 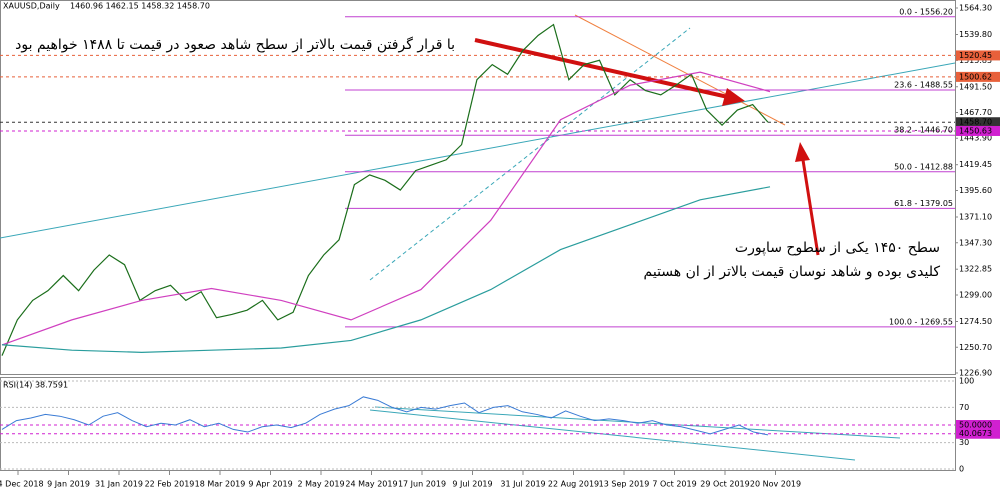 I want to click on y-tick-label: 1322.85, so click(x=975, y=269).